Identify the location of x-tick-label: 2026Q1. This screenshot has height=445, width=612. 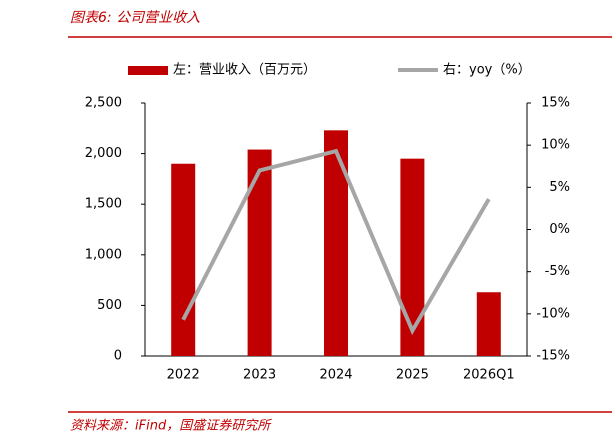
(489, 375).